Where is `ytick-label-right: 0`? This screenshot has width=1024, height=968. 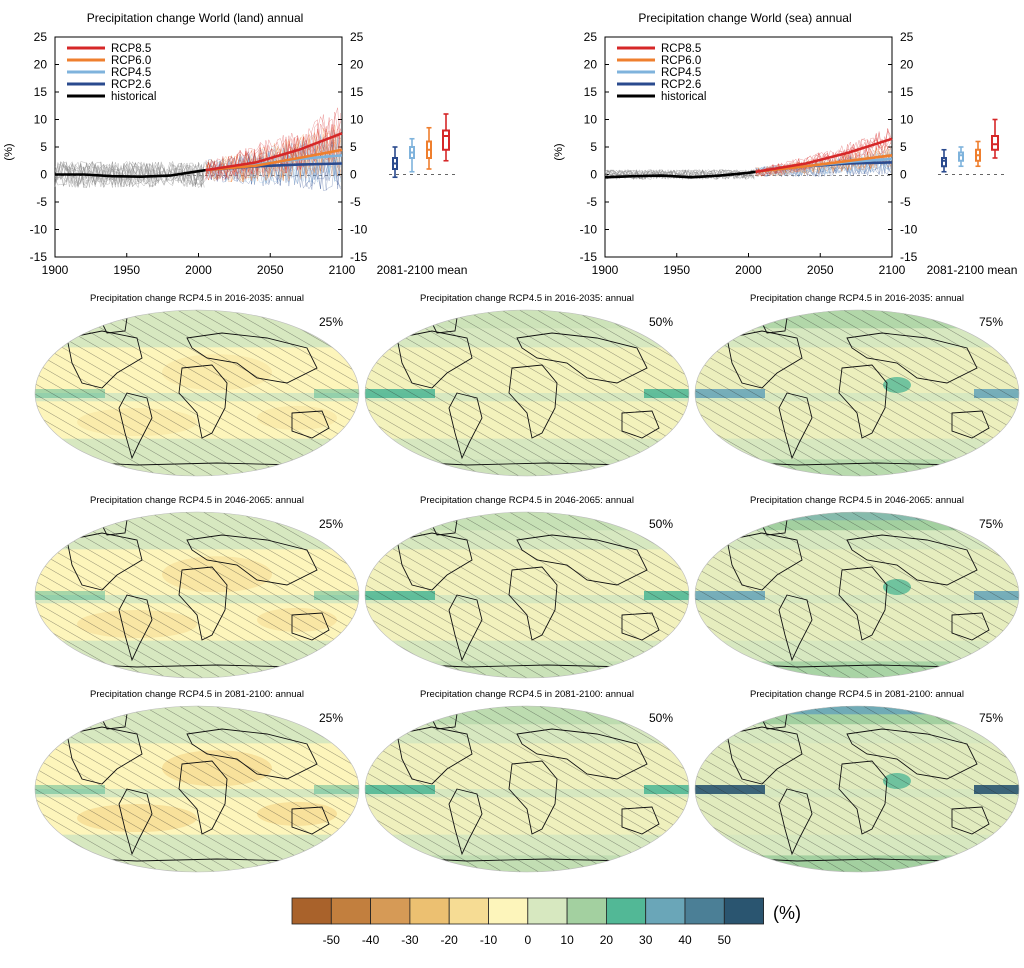
ytick-label-right: 0 is located at coordinates (903, 175).